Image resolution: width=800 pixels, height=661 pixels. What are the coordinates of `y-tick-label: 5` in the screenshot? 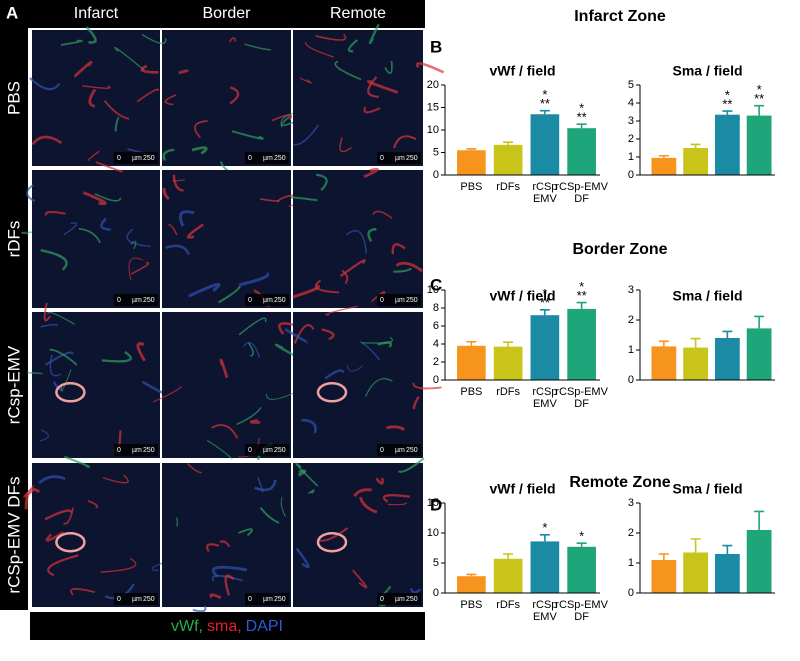 It's located at (631, 85).